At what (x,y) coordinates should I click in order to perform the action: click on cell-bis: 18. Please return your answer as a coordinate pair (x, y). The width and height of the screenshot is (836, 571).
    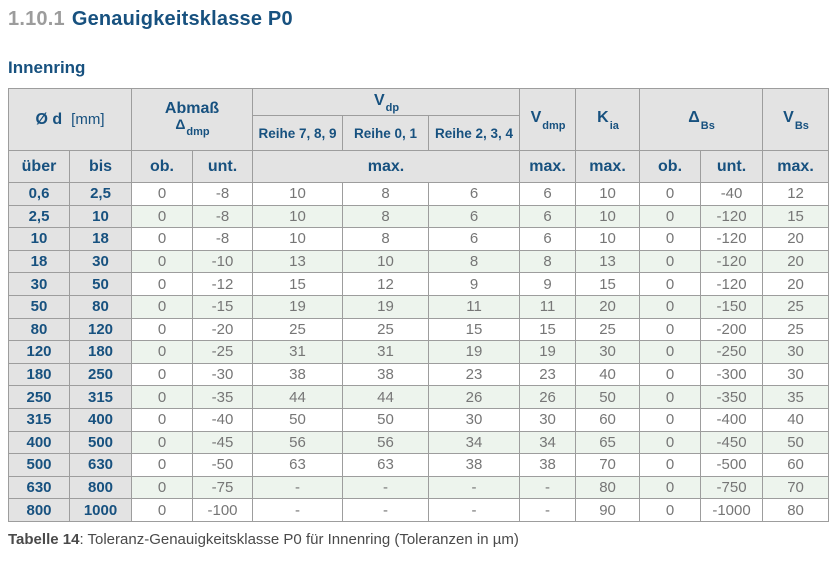
    Looking at the image, I should click on (100, 239).